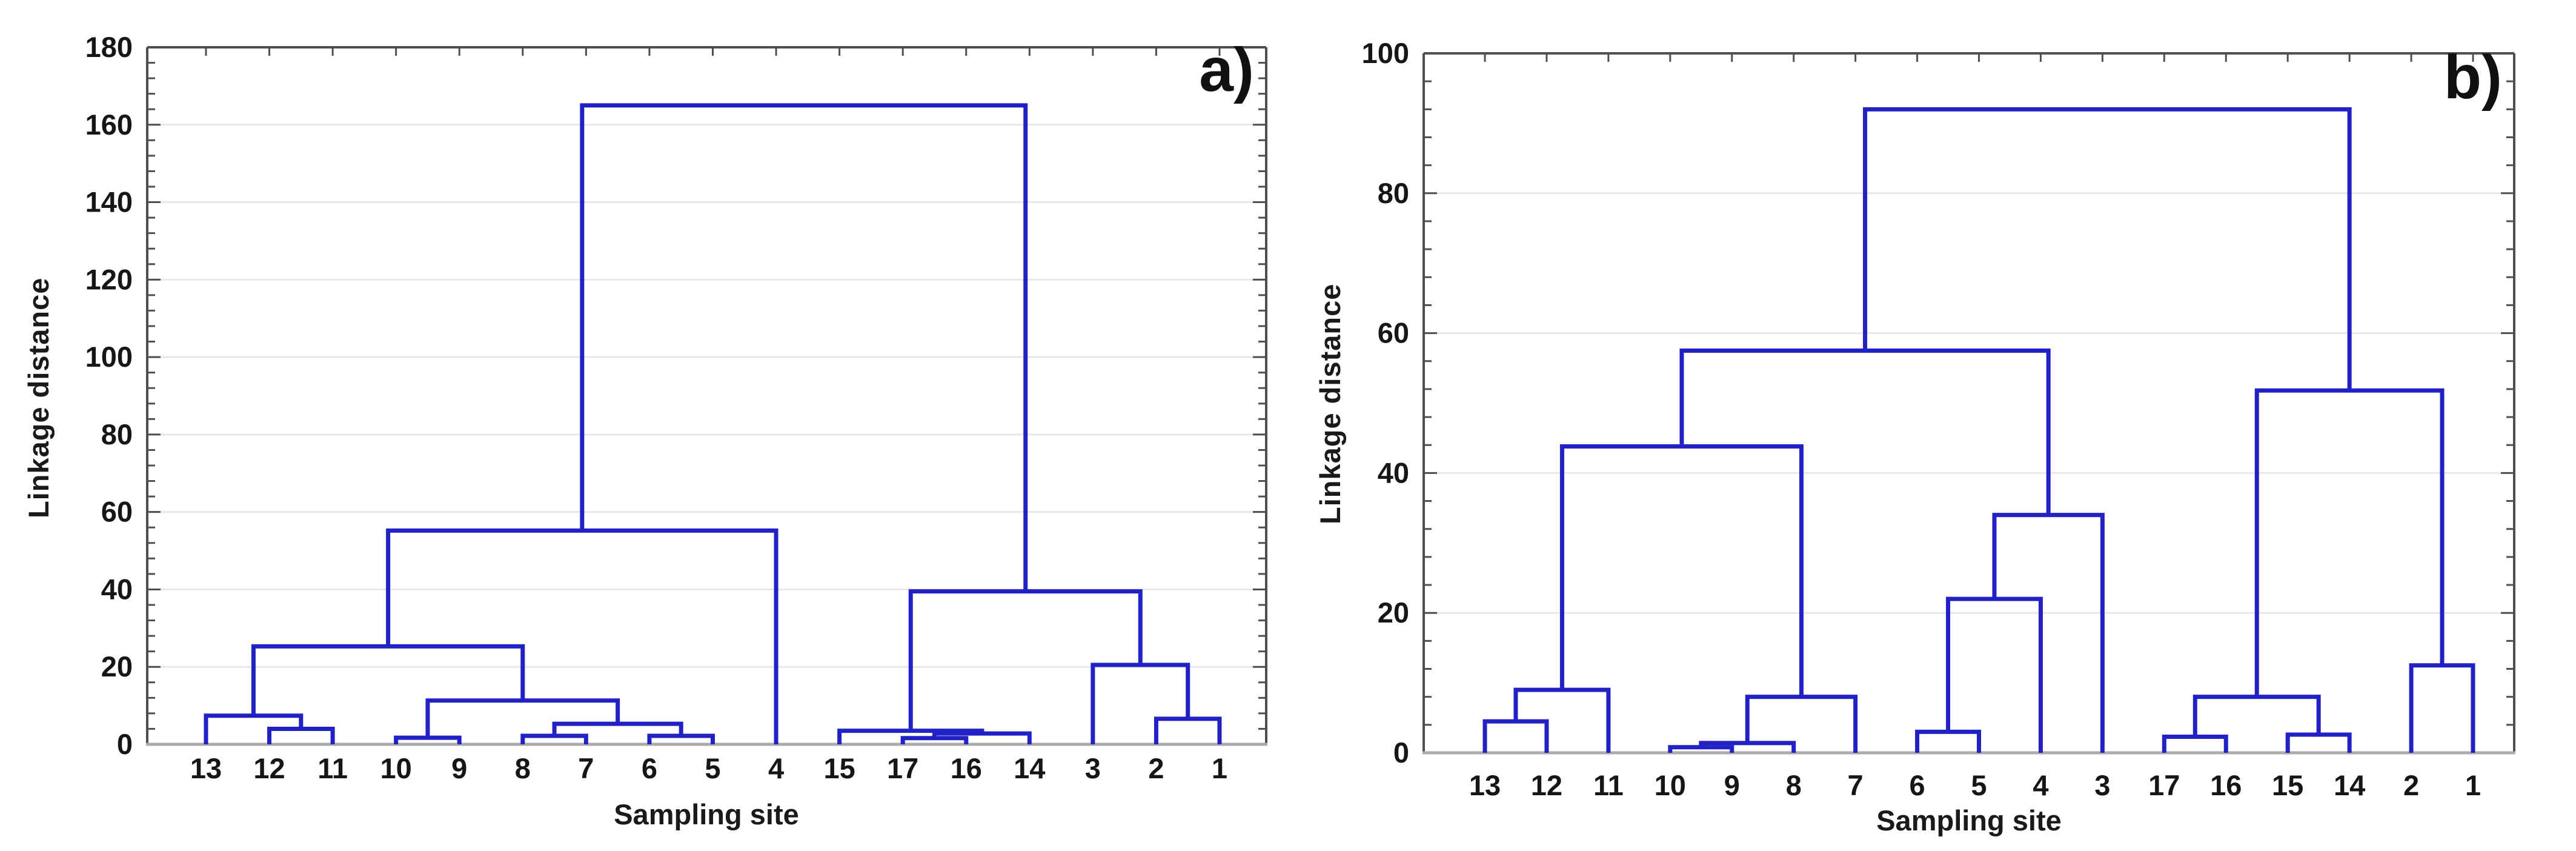  What do you see at coordinates (804, 347) in the screenshot?
I see `cluster-link-m16` at bounding box center [804, 347].